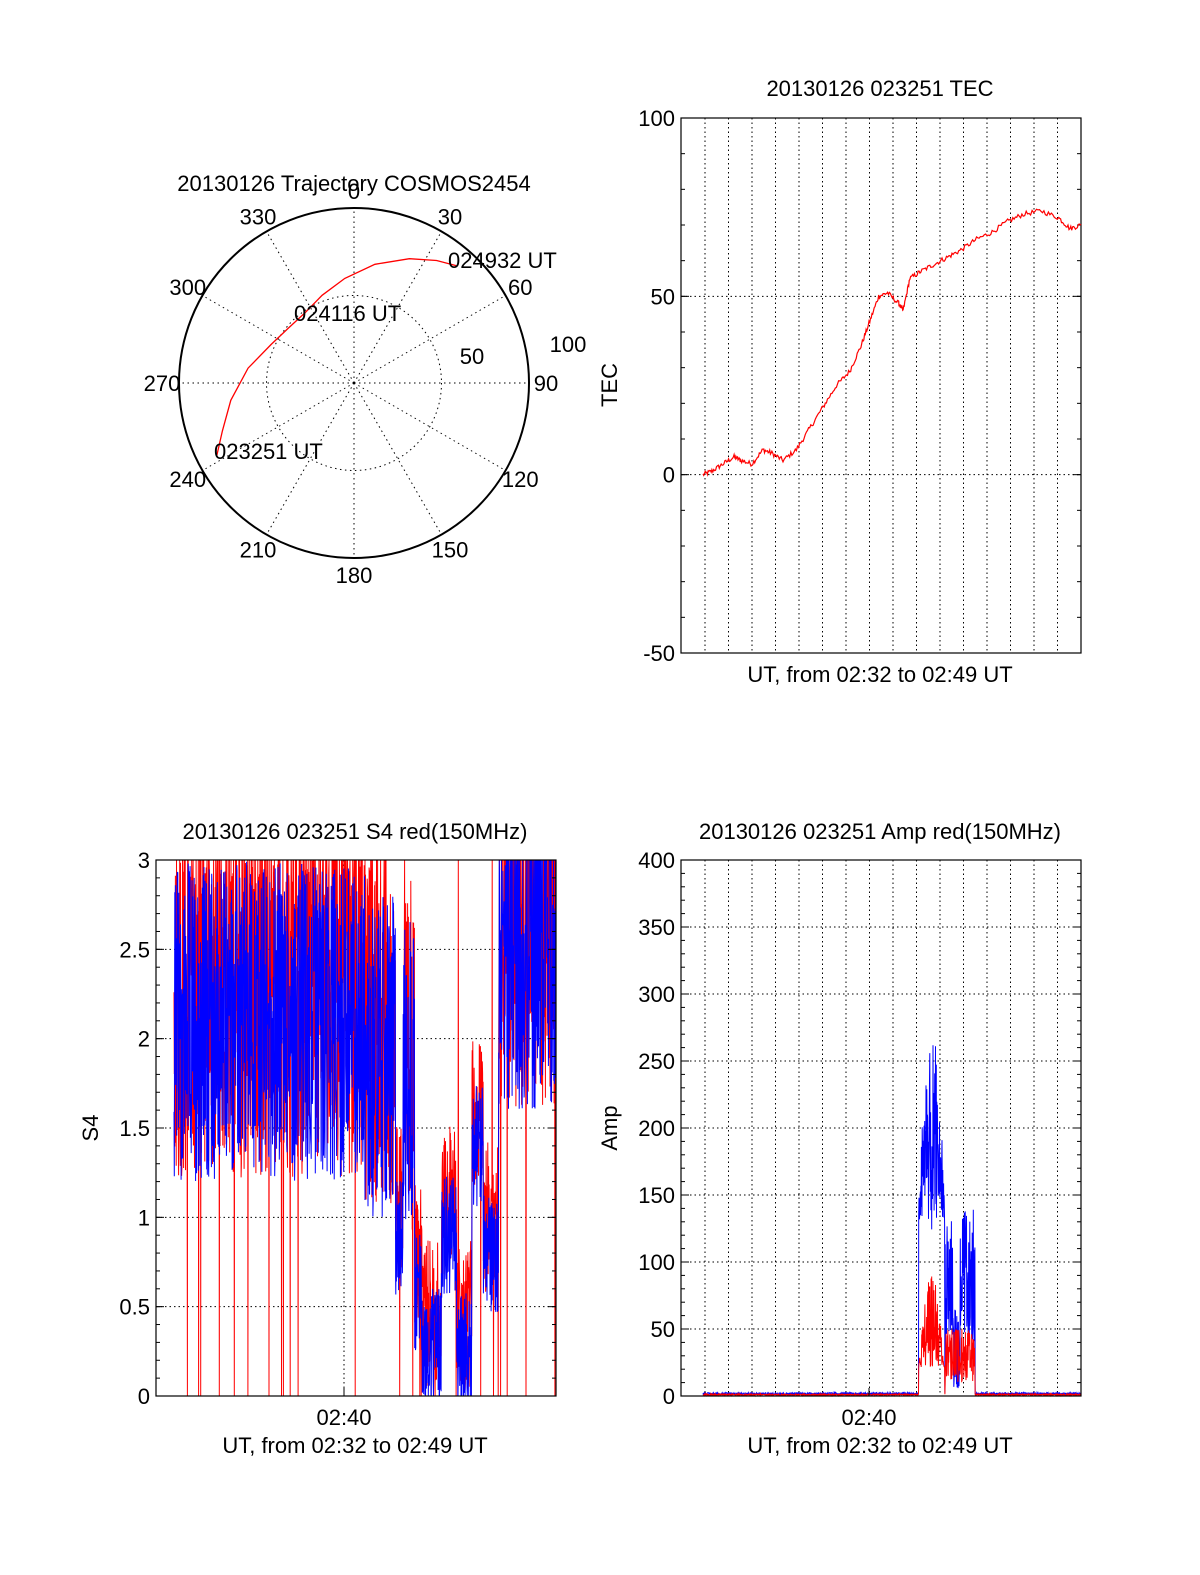 The width and height of the screenshot is (1200, 1575). I want to click on amp-y-ticks: 400 350 300 250 200 150 100 50 0, so click(859, 1128).